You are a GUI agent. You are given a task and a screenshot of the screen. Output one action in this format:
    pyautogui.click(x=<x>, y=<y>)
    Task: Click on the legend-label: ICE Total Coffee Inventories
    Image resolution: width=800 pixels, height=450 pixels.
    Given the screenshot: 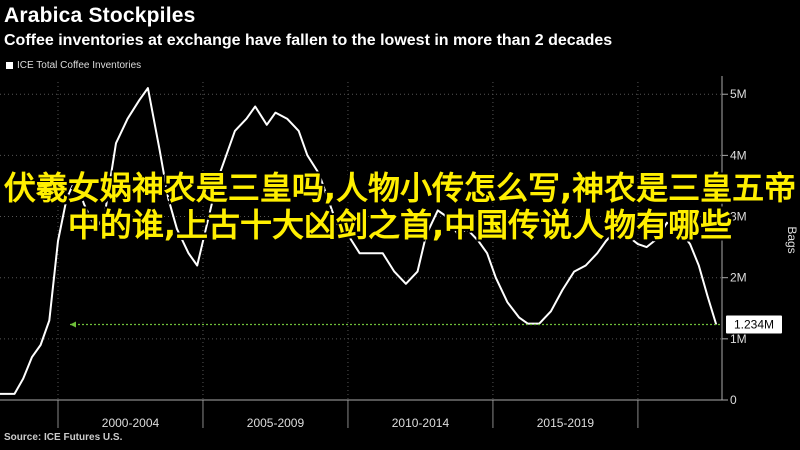 What is the action you would take?
    pyautogui.click(x=79, y=65)
    